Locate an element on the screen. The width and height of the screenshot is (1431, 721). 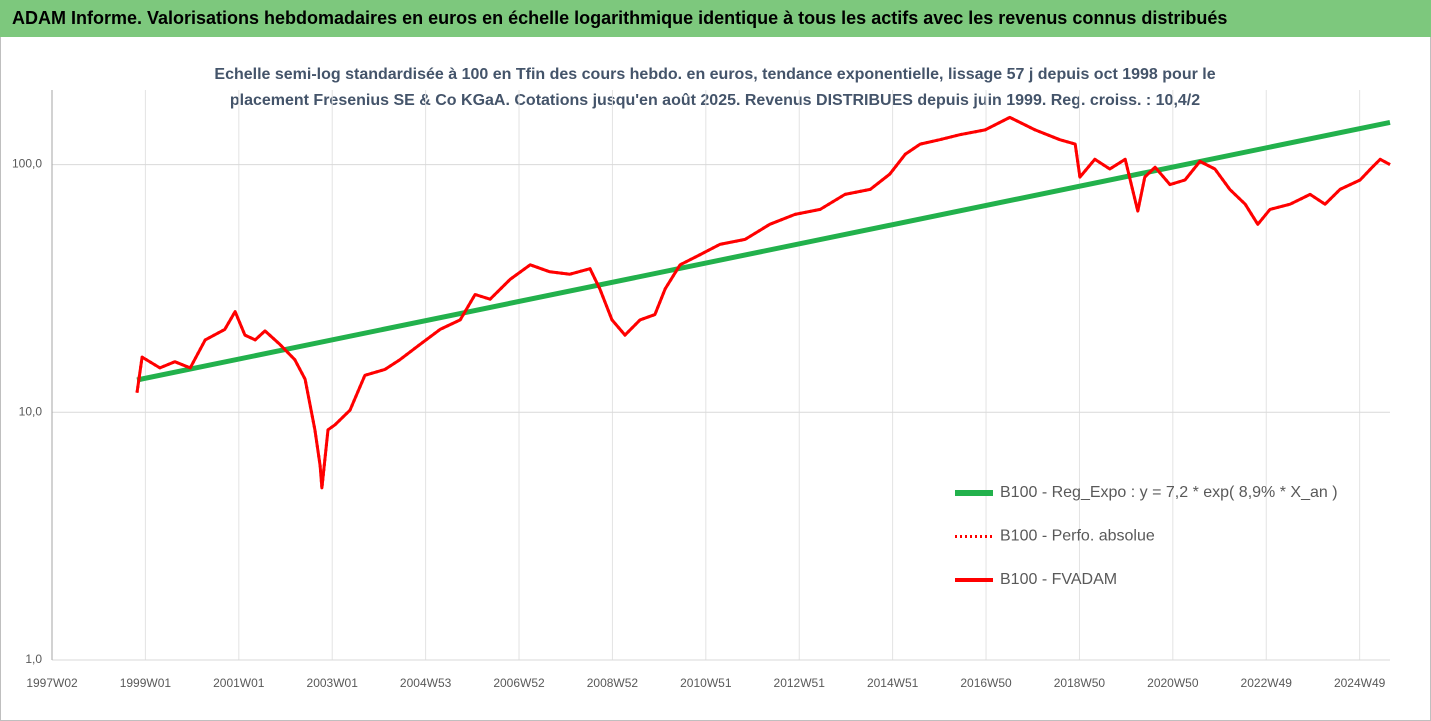
title-banner is located at coordinates (715, 18).